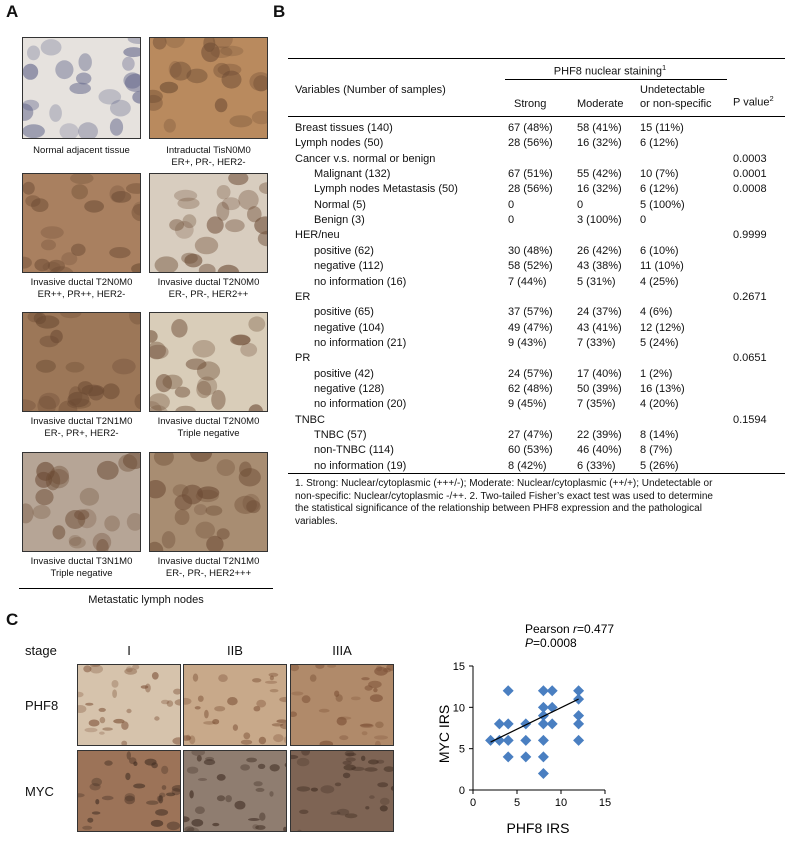  Describe the element at coordinates (751, 102) in the screenshot. I see `pvalue-header-text: P value` at that location.